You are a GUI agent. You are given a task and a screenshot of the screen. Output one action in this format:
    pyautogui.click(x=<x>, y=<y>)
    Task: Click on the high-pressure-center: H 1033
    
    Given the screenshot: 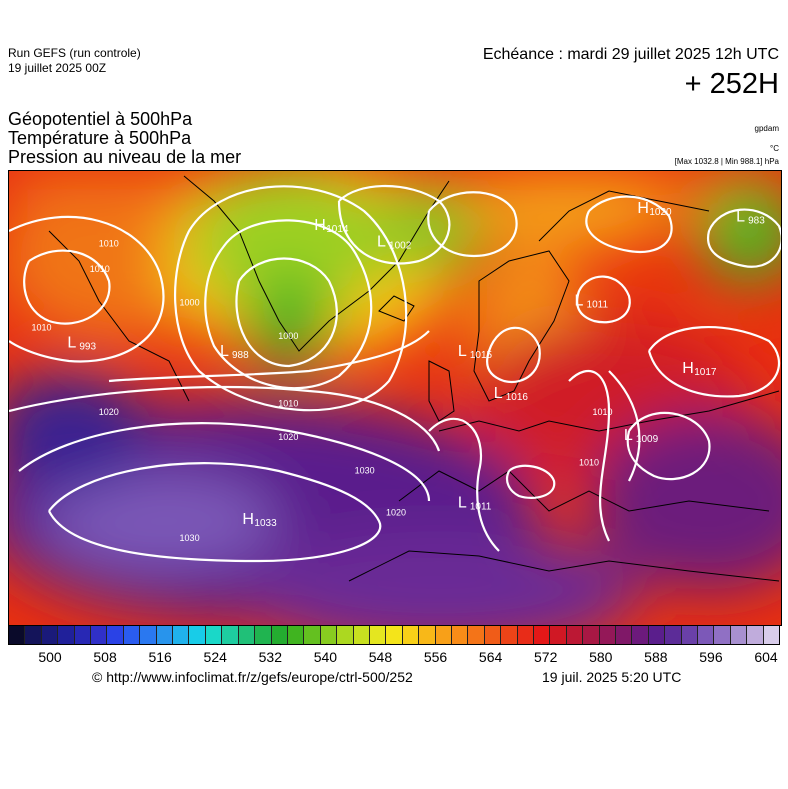 What is the action you would take?
    pyautogui.click(x=259, y=520)
    